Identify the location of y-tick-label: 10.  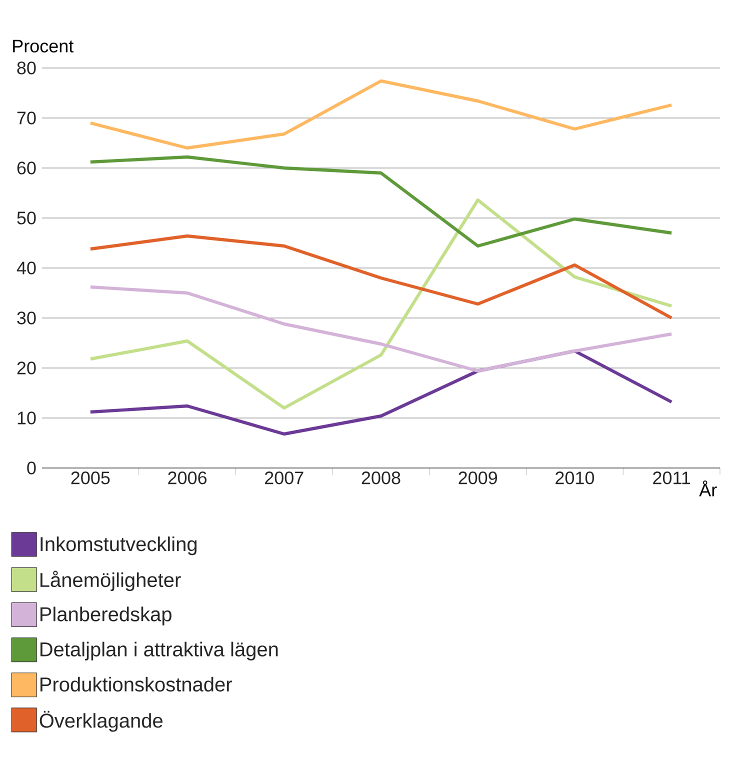
(27, 418).